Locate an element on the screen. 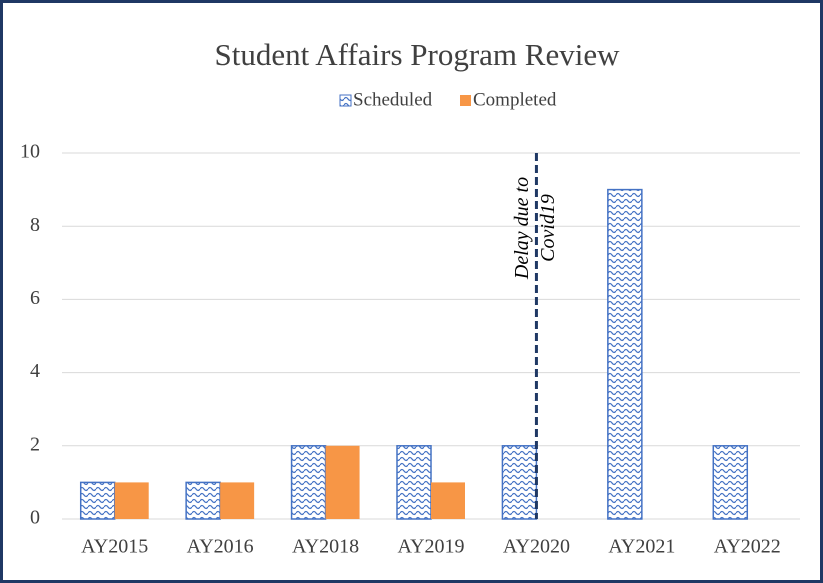 The width and height of the screenshot is (823, 583). x-tick-label: AY2019 is located at coordinates (430, 547).